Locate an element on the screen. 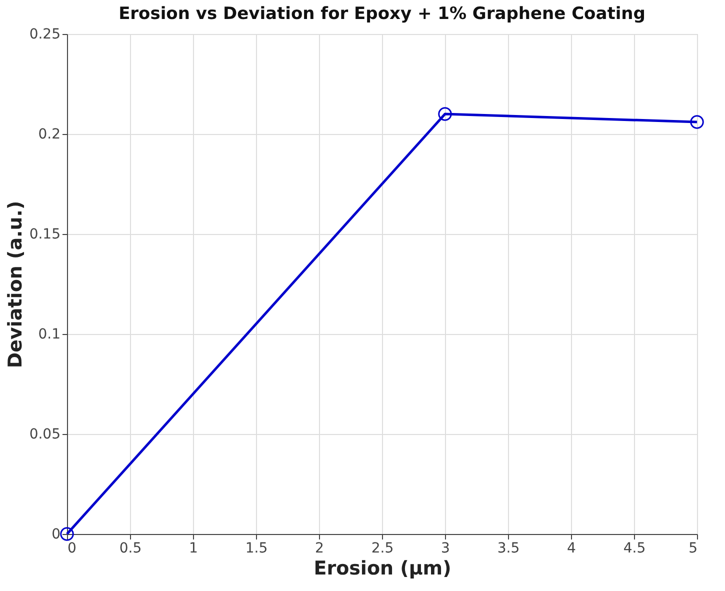  x-tick-label: 5 is located at coordinates (693, 548).